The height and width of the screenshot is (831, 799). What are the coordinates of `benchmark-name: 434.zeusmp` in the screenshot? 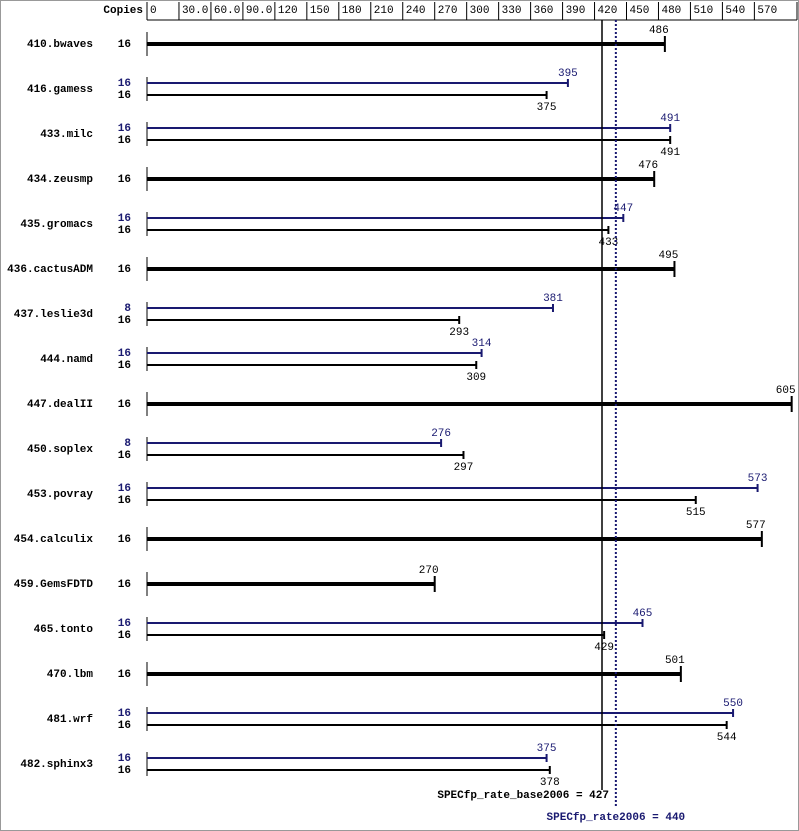 It's located at (60, 180).